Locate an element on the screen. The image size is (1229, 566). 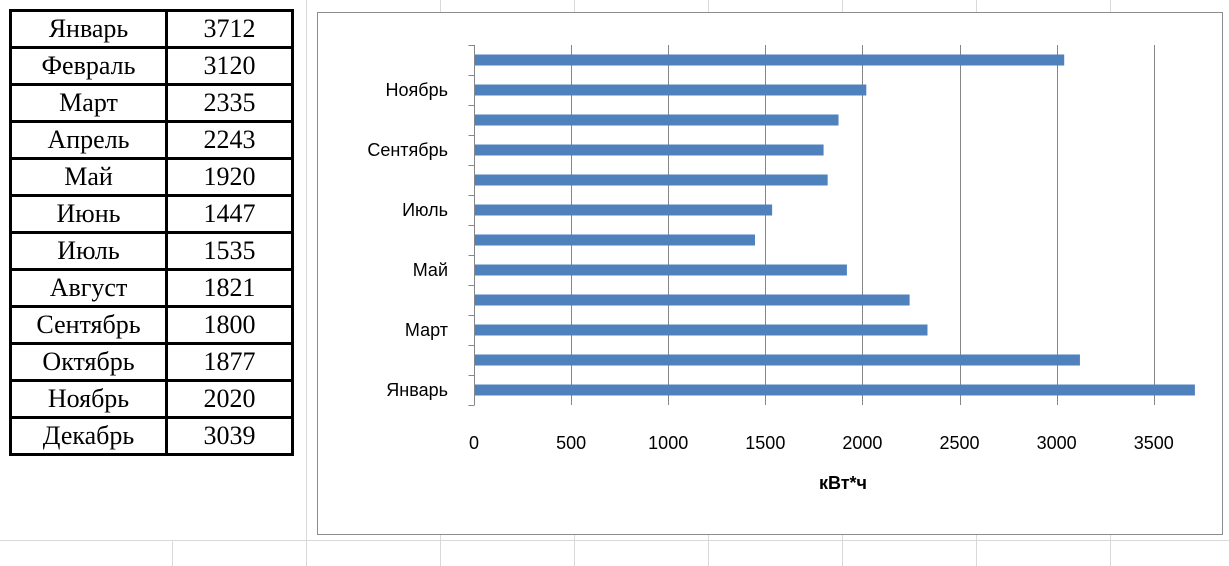
value-cell: 3712 is located at coordinates (229, 29).